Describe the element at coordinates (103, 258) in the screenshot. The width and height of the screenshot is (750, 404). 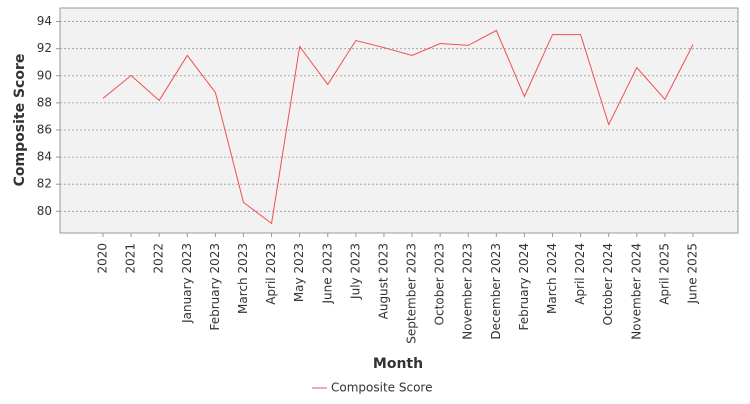
I see `x-tick-label: 2020` at that location.